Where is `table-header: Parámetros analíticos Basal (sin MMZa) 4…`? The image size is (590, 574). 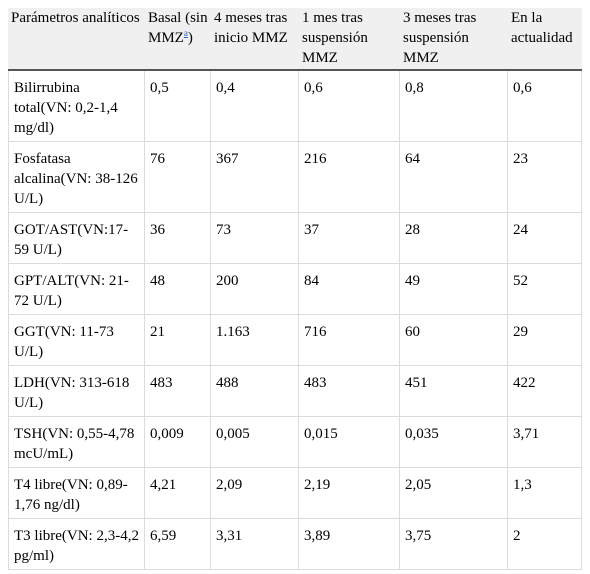
table-header: Parámetros analíticos Basal (sin MMZa) 4… is located at coordinates (295, 39).